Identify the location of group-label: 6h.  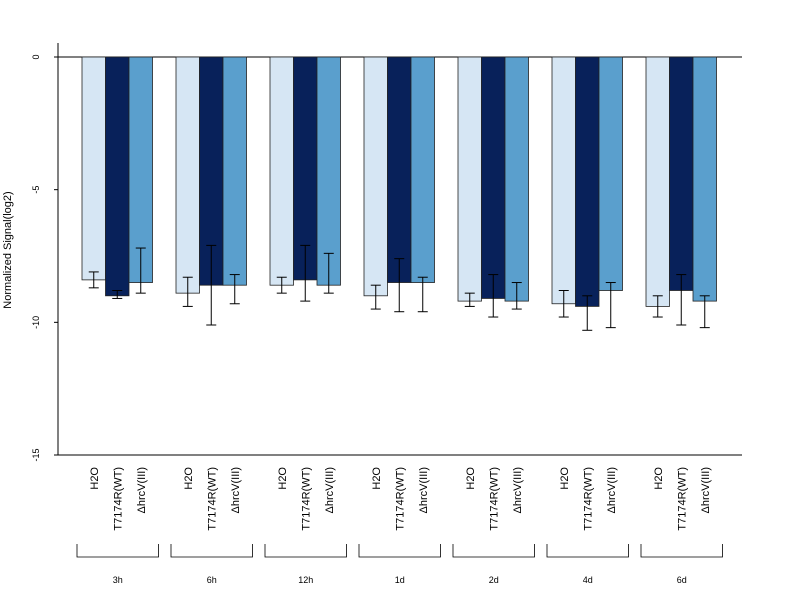
(212, 580).